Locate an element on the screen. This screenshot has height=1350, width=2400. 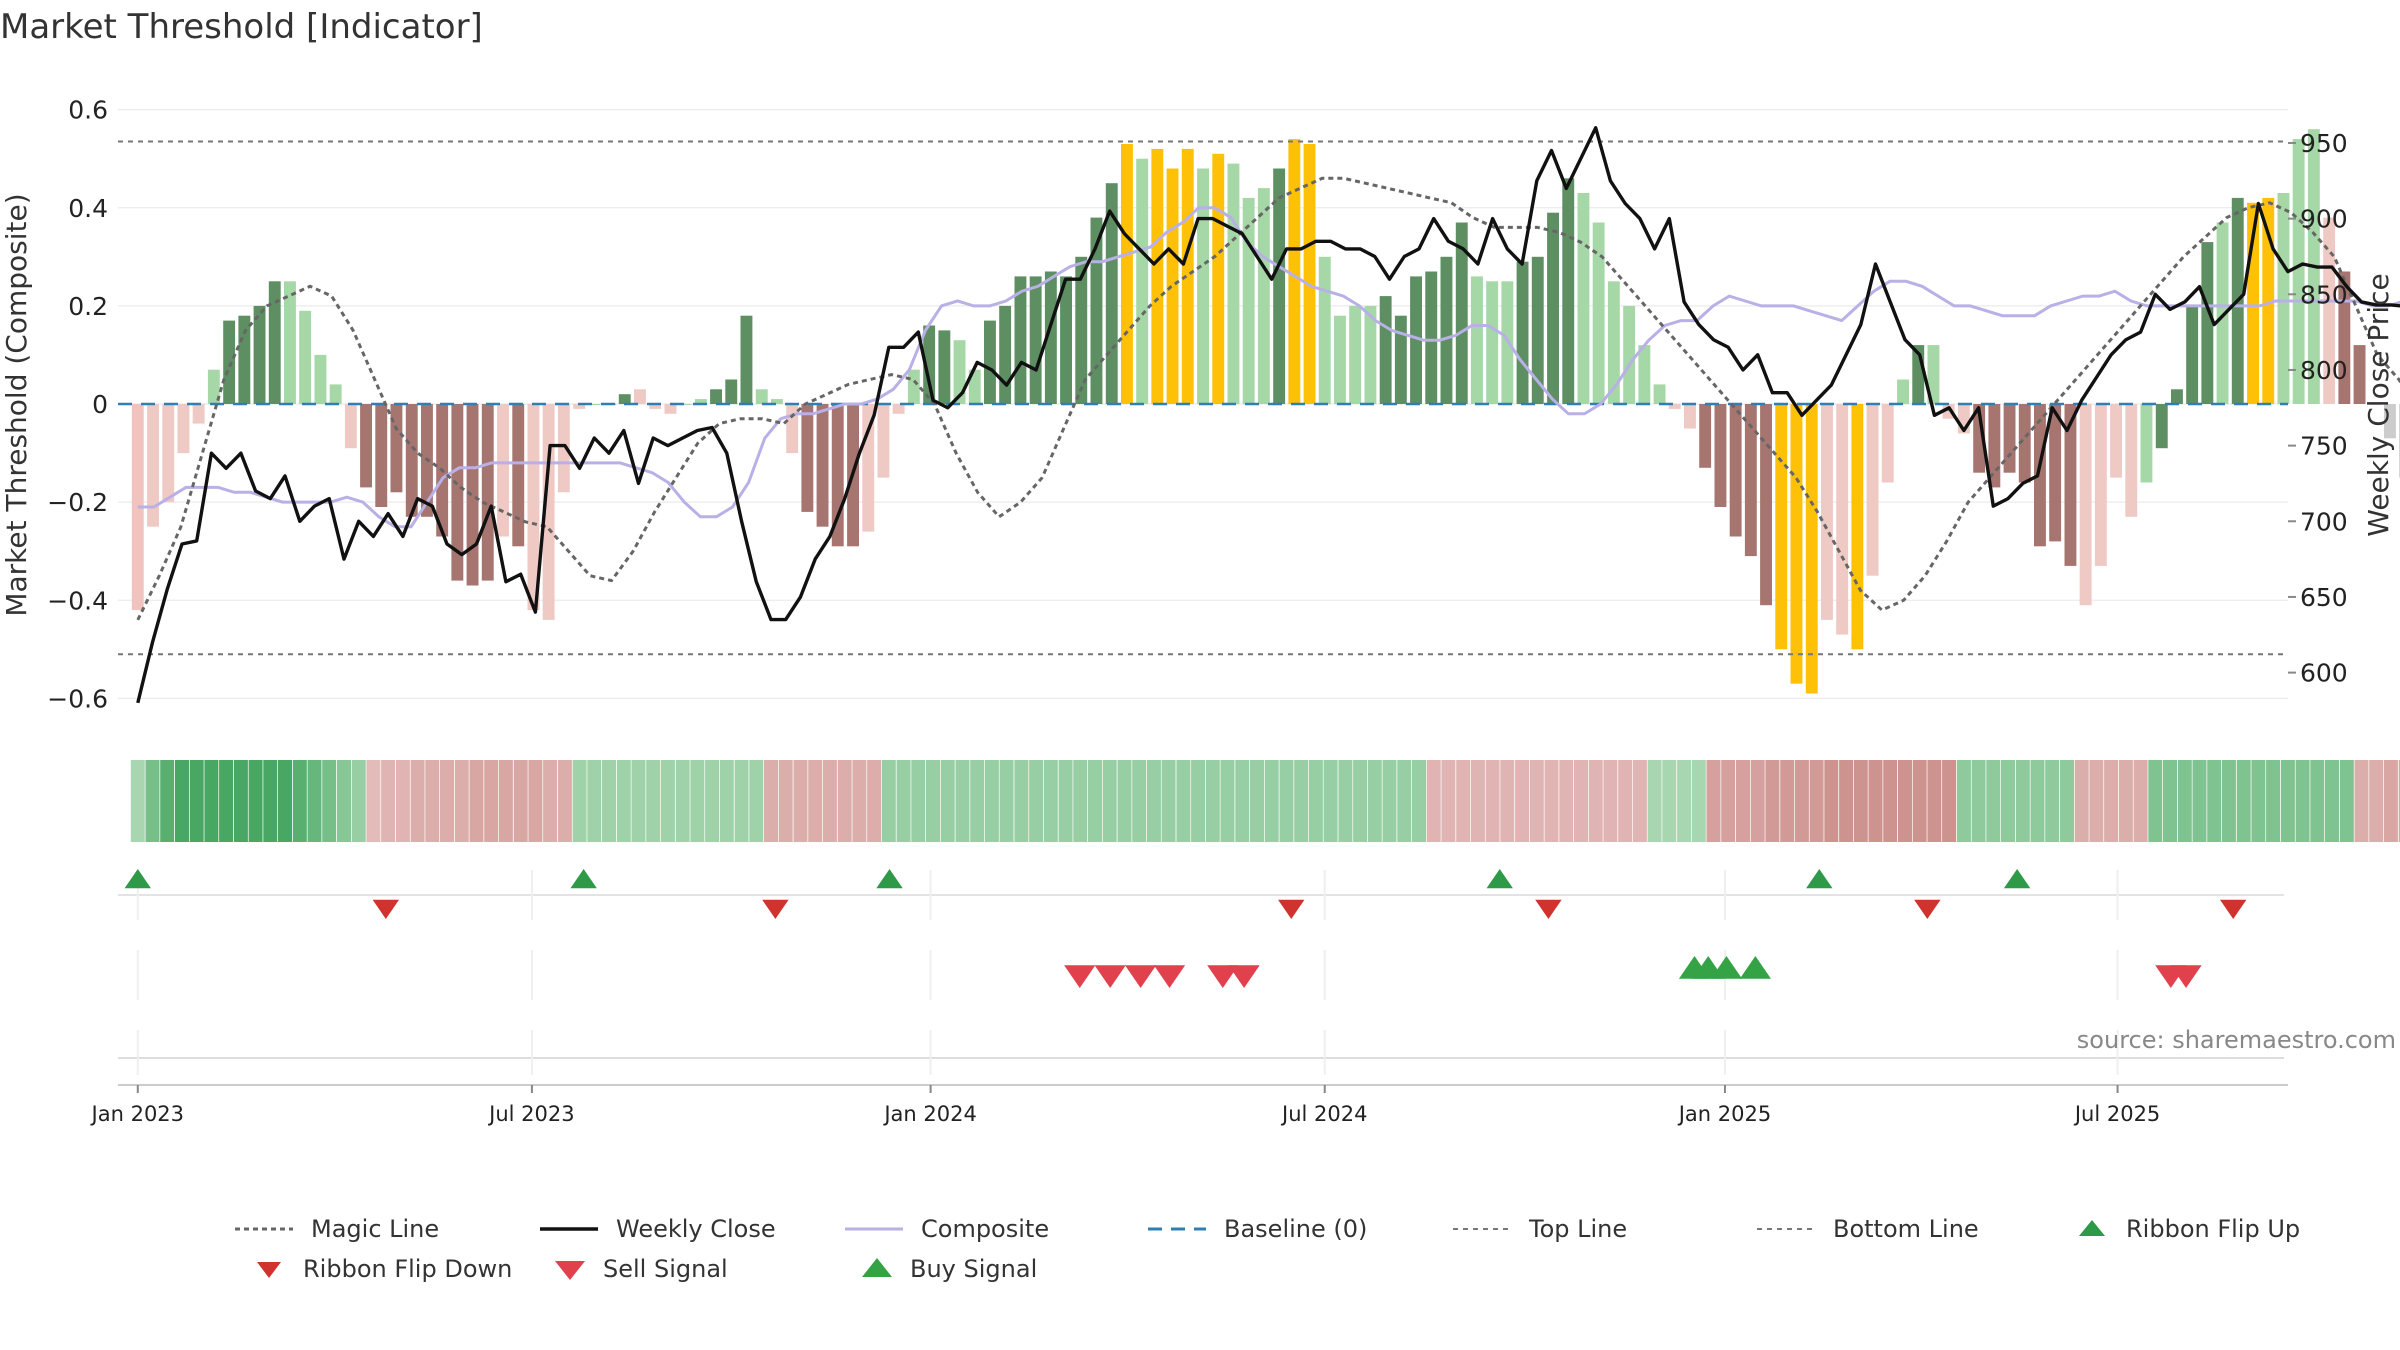
chart-title: Market Threshold [Indicator] is located at coordinates (241, 27).